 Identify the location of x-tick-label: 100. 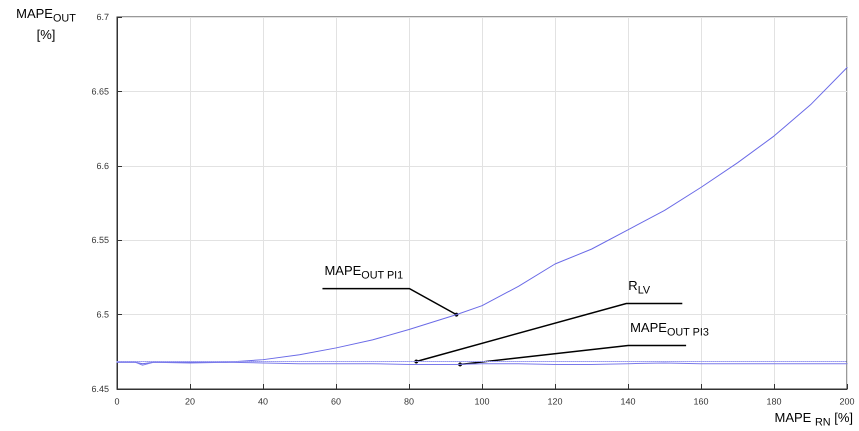
(482, 401).